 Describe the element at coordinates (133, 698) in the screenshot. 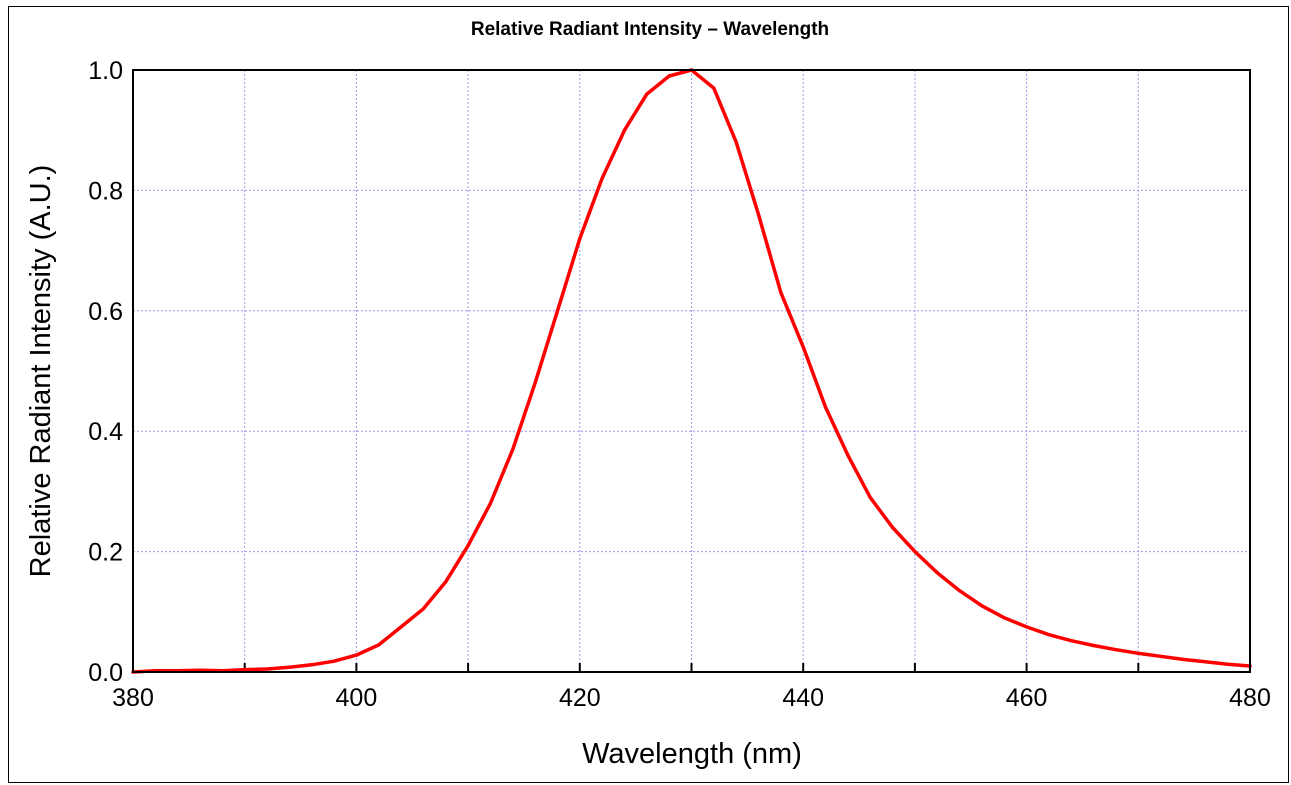

I see `x-tick-label: 380` at that location.